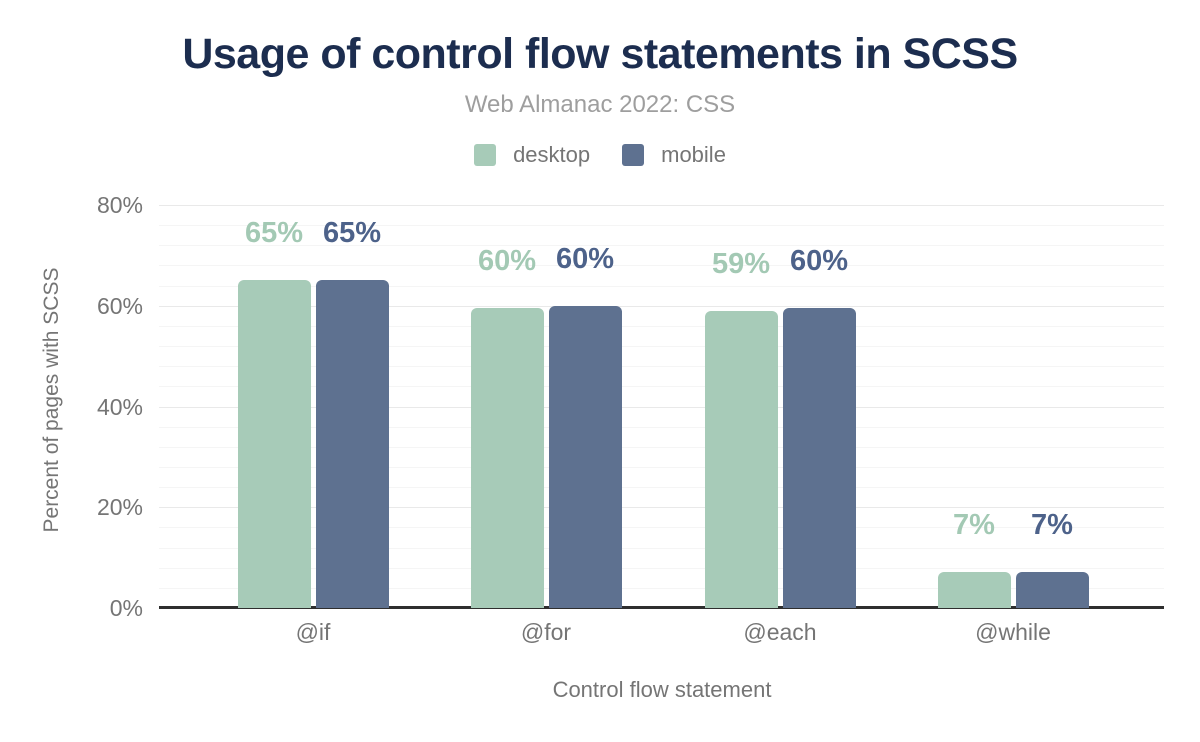 Image resolution: width=1200 pixels, height=742 pixels. What do you see at coordinates (600, 54) in the screenshot?
I see `chart-title: Usage of control flow statements in SCSS` at bounding box center [600, 54].